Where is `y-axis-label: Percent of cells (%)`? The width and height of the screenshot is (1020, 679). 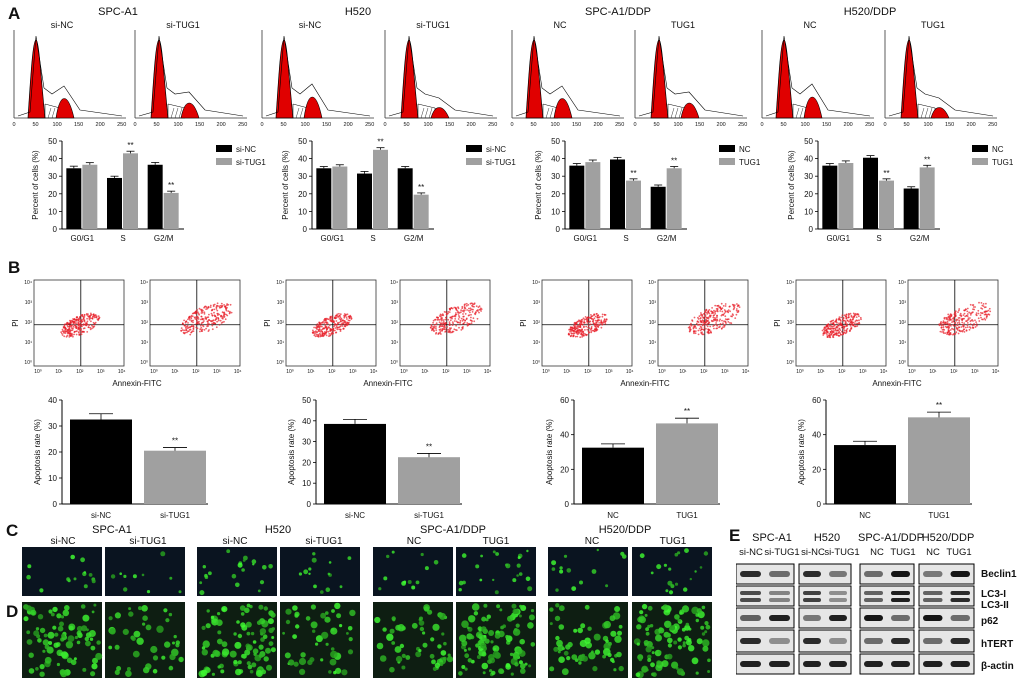
y-axis-label: Percent of cells (%) is located at coordinates (538, 185).